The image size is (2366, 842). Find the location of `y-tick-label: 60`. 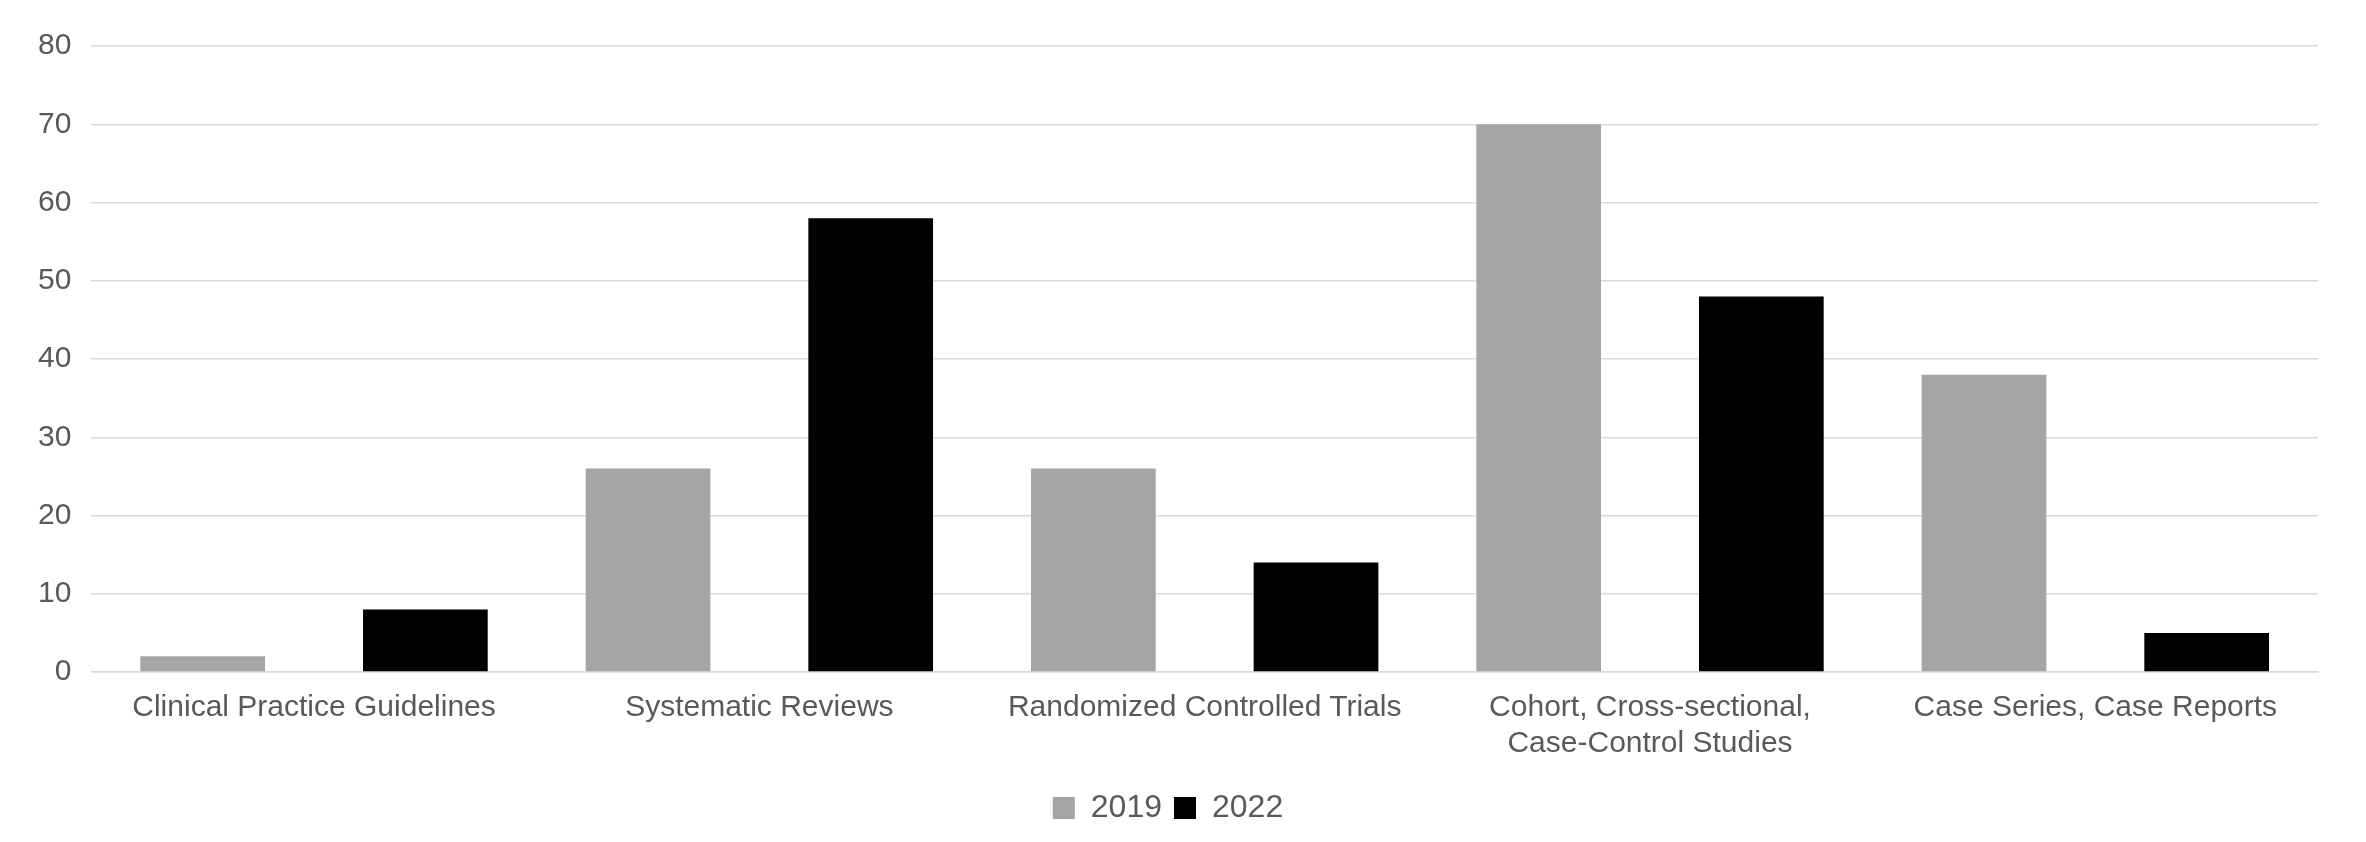

y-tick-label: 60 is located at coordinates (54, 200).